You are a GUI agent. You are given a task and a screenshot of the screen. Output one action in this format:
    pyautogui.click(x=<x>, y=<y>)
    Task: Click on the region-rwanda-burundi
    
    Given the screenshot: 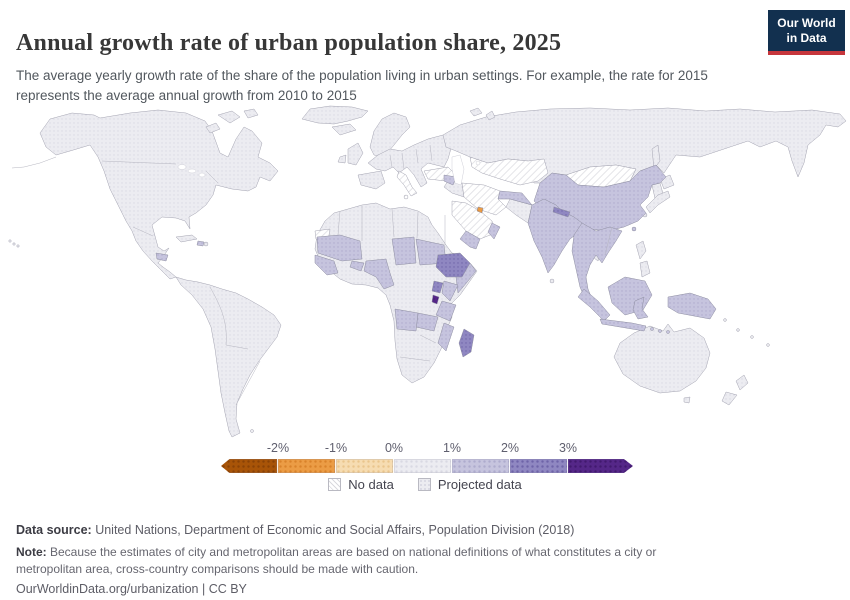 What is the action you would take?
    pyautogui.click(x=435, y=299)
    